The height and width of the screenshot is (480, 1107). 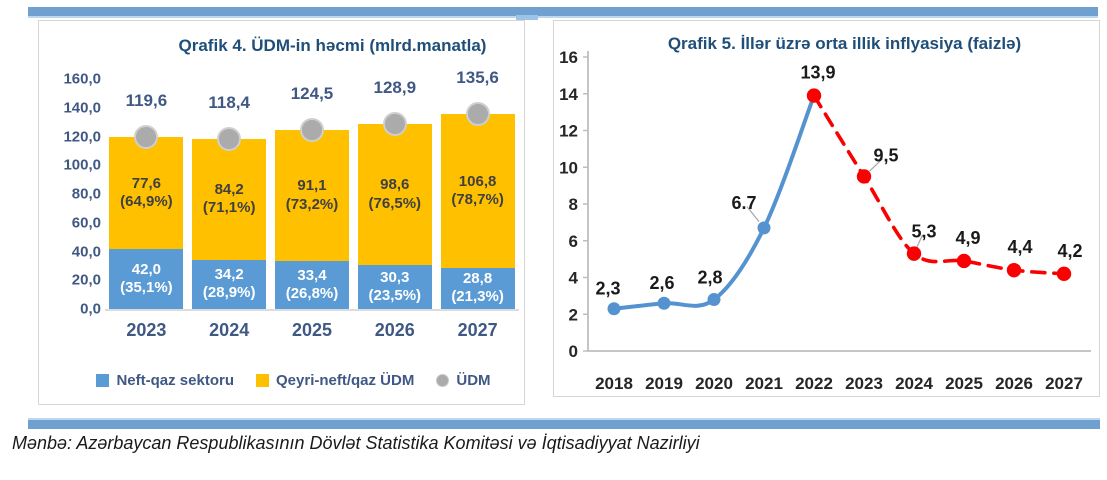 I want to click on legend-swatch-non-oil, so click(x=262, y=380).